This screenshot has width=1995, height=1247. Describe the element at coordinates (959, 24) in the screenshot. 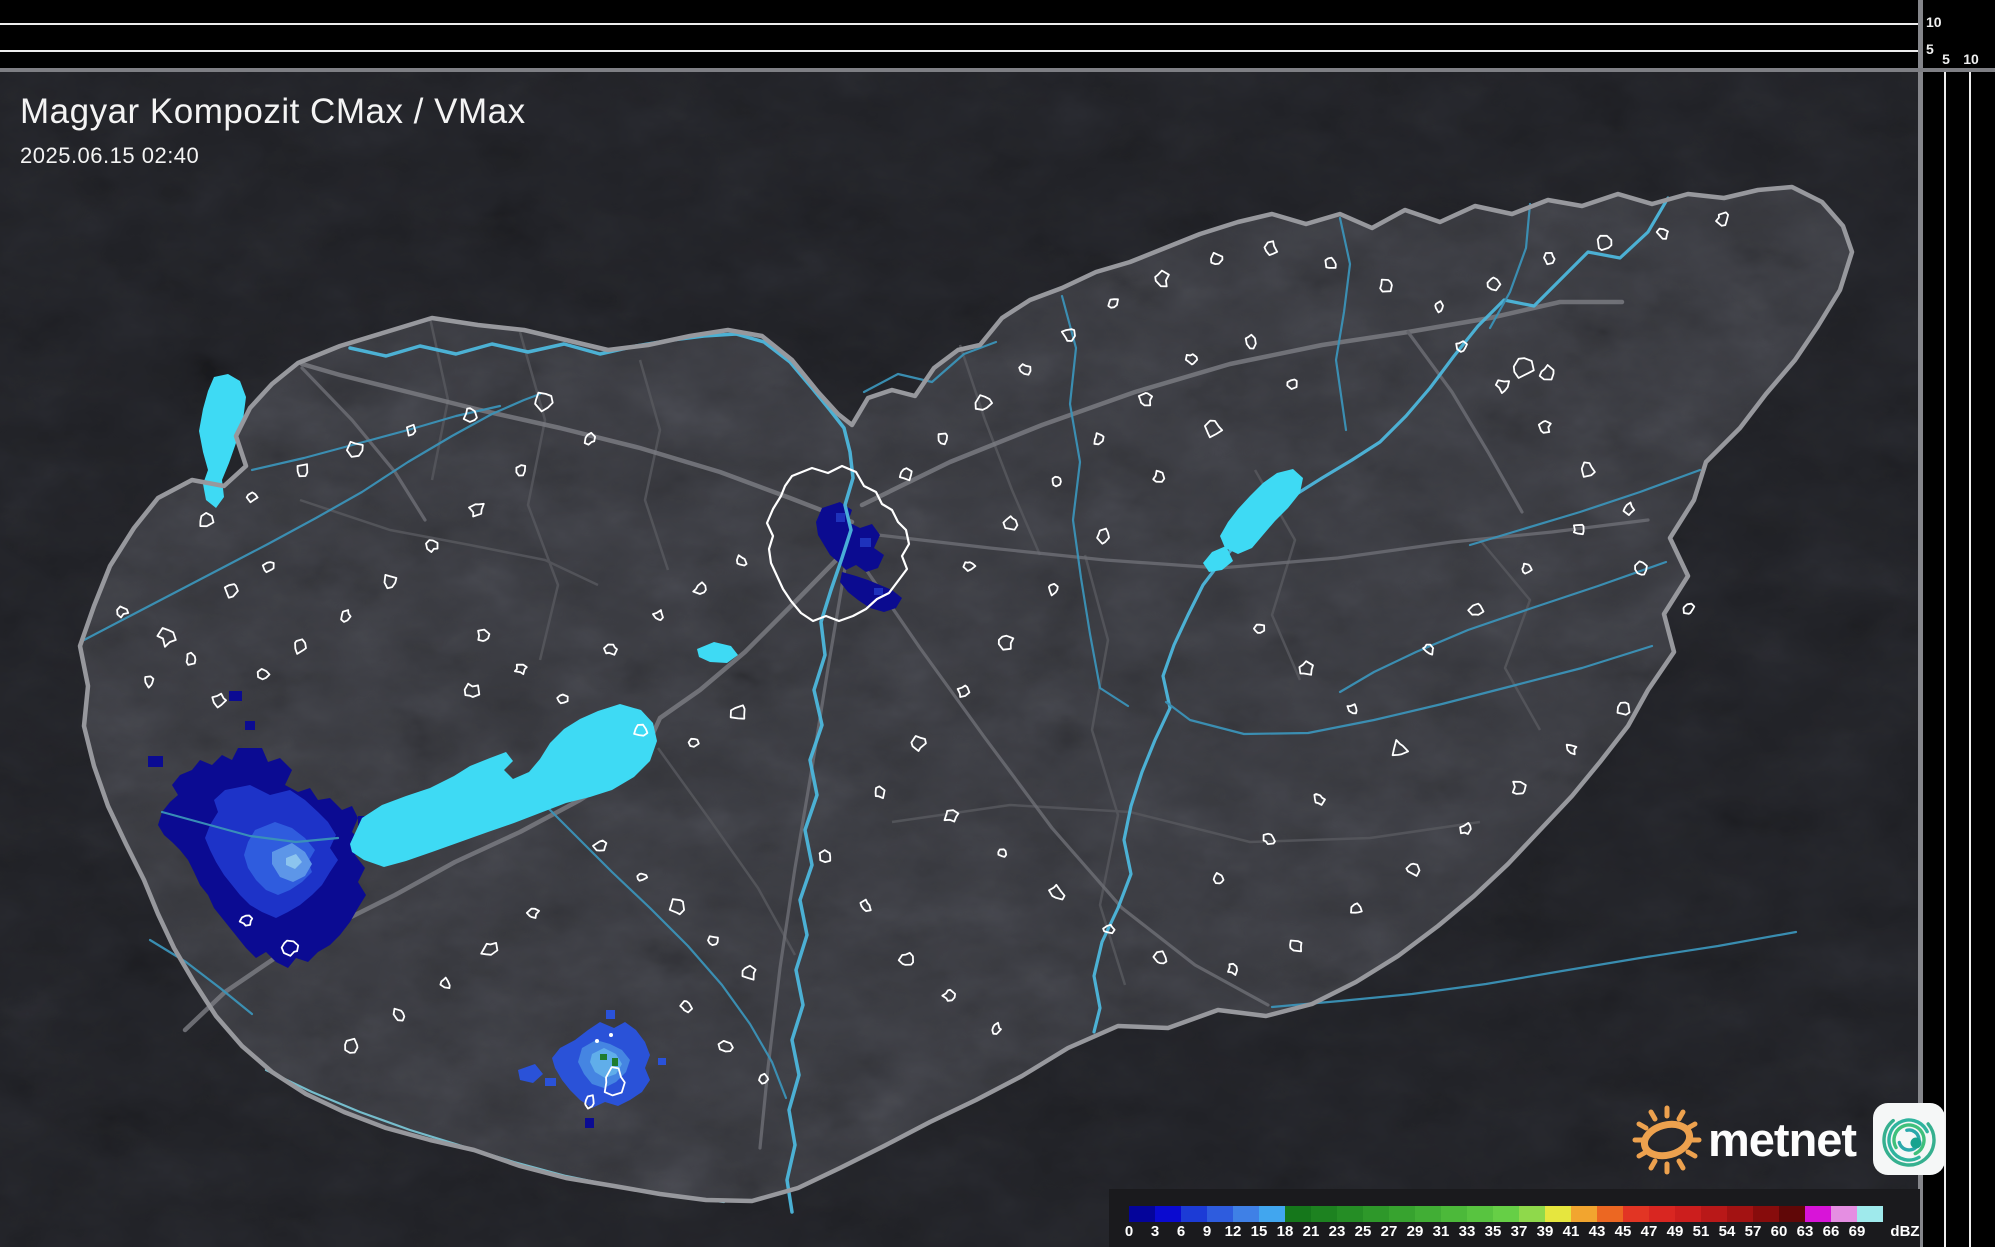

I see `top-panel-gridline-10km` at that location.